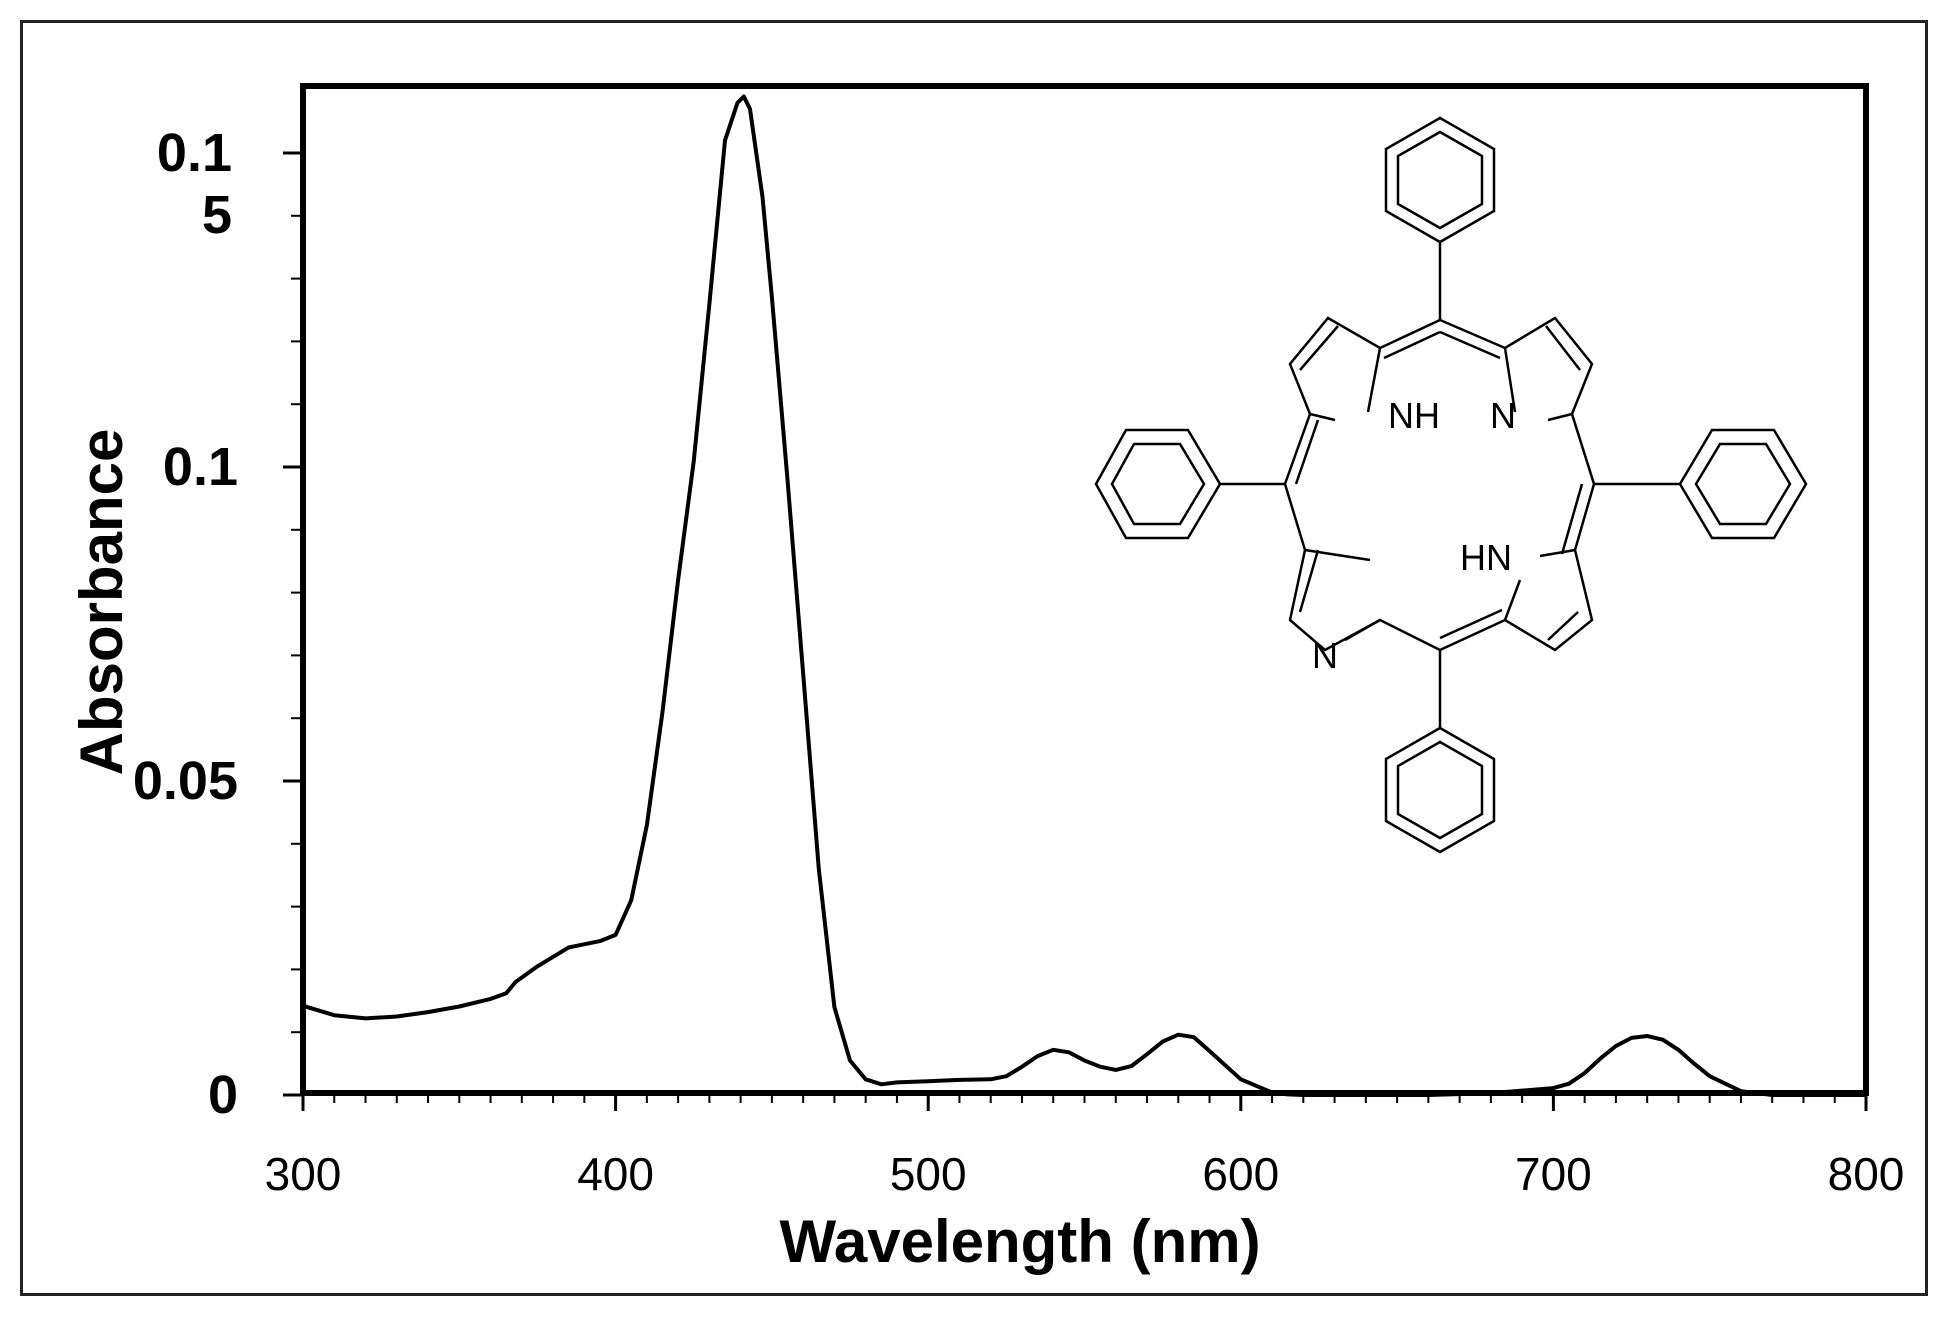 The height and width of the screenshot is (1320, 1952). What do you see at coordinates (1866, 1174) in the screenshot?
I see `x-tick-label: 800` at bounding box center [1866, 1174].